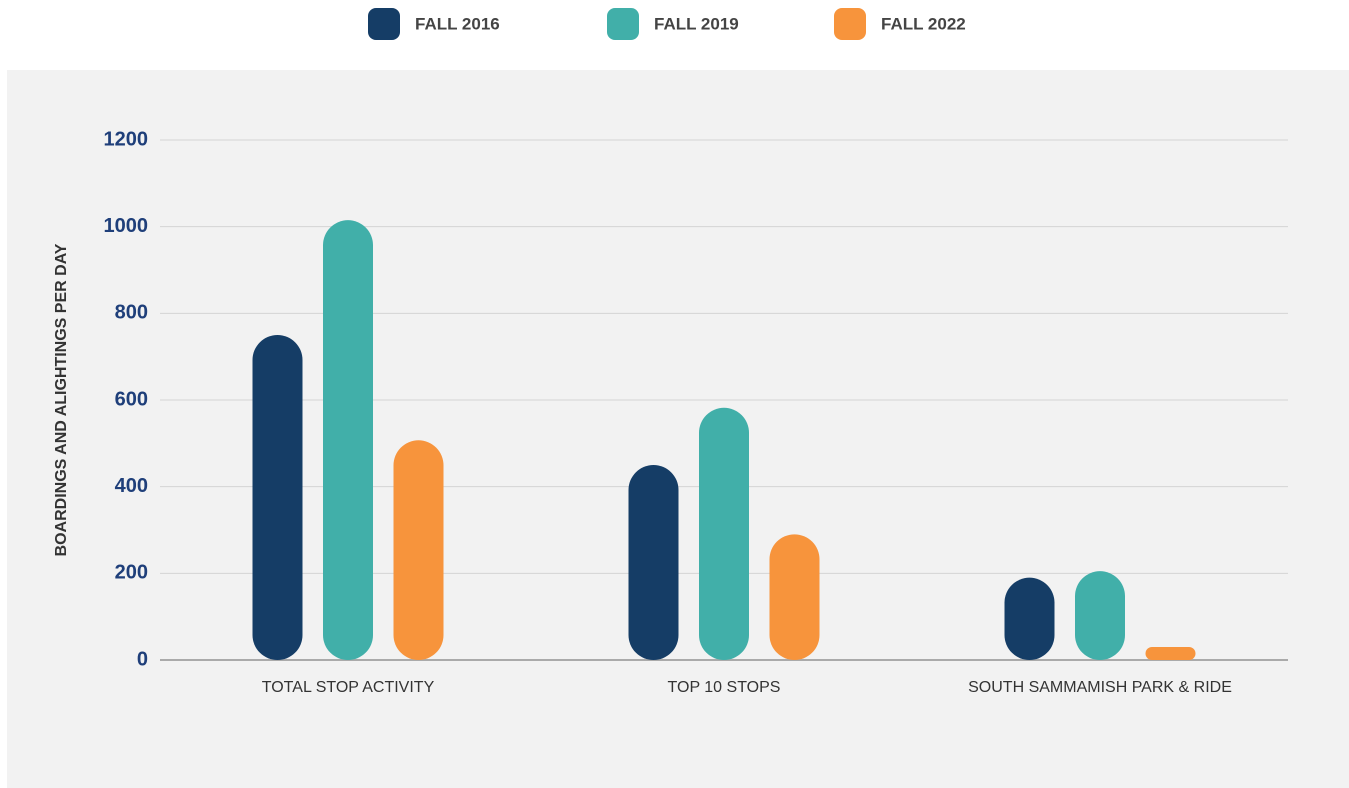 Image resolution: width=1349 pixels, height=788 pixels. What do you see at coordinates (61, 399) in the screenshot?
I see `y-axis-label: BOARDINGS AND ALIGHTINGS PER DAY` at bounding box center [61, 399].